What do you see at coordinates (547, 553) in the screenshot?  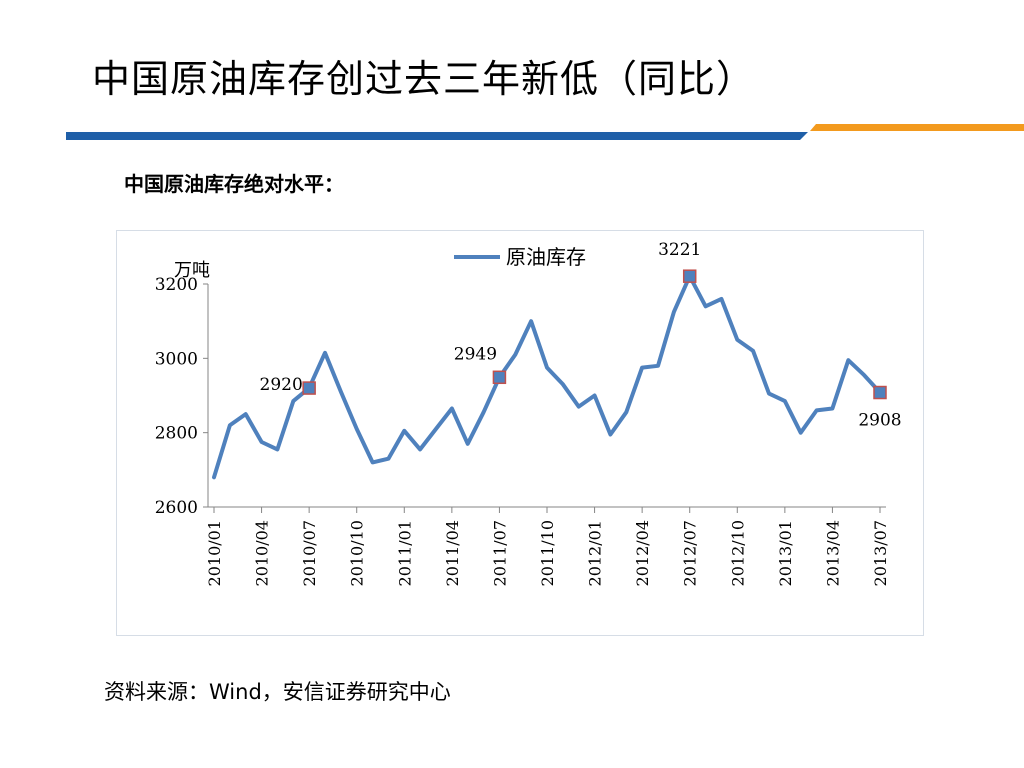 I see `x-tick-label: 2011/10` at bounding box center [547, 553].